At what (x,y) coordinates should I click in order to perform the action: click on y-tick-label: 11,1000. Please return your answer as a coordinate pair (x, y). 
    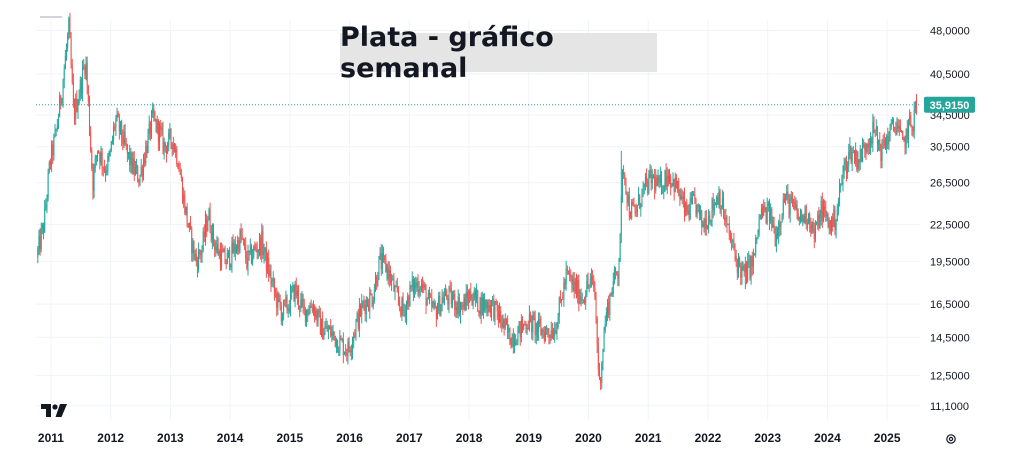
    Looking at the image, I should click on (949, 407).